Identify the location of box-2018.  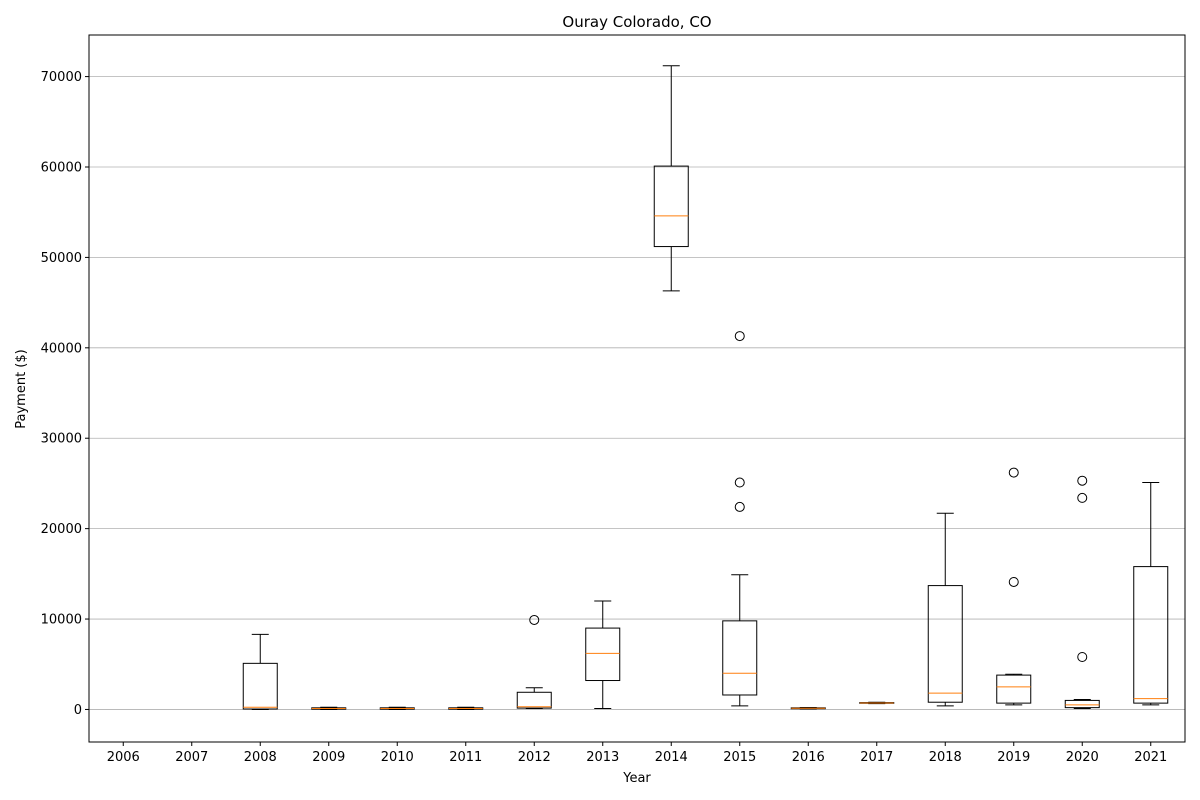
(945, 609).